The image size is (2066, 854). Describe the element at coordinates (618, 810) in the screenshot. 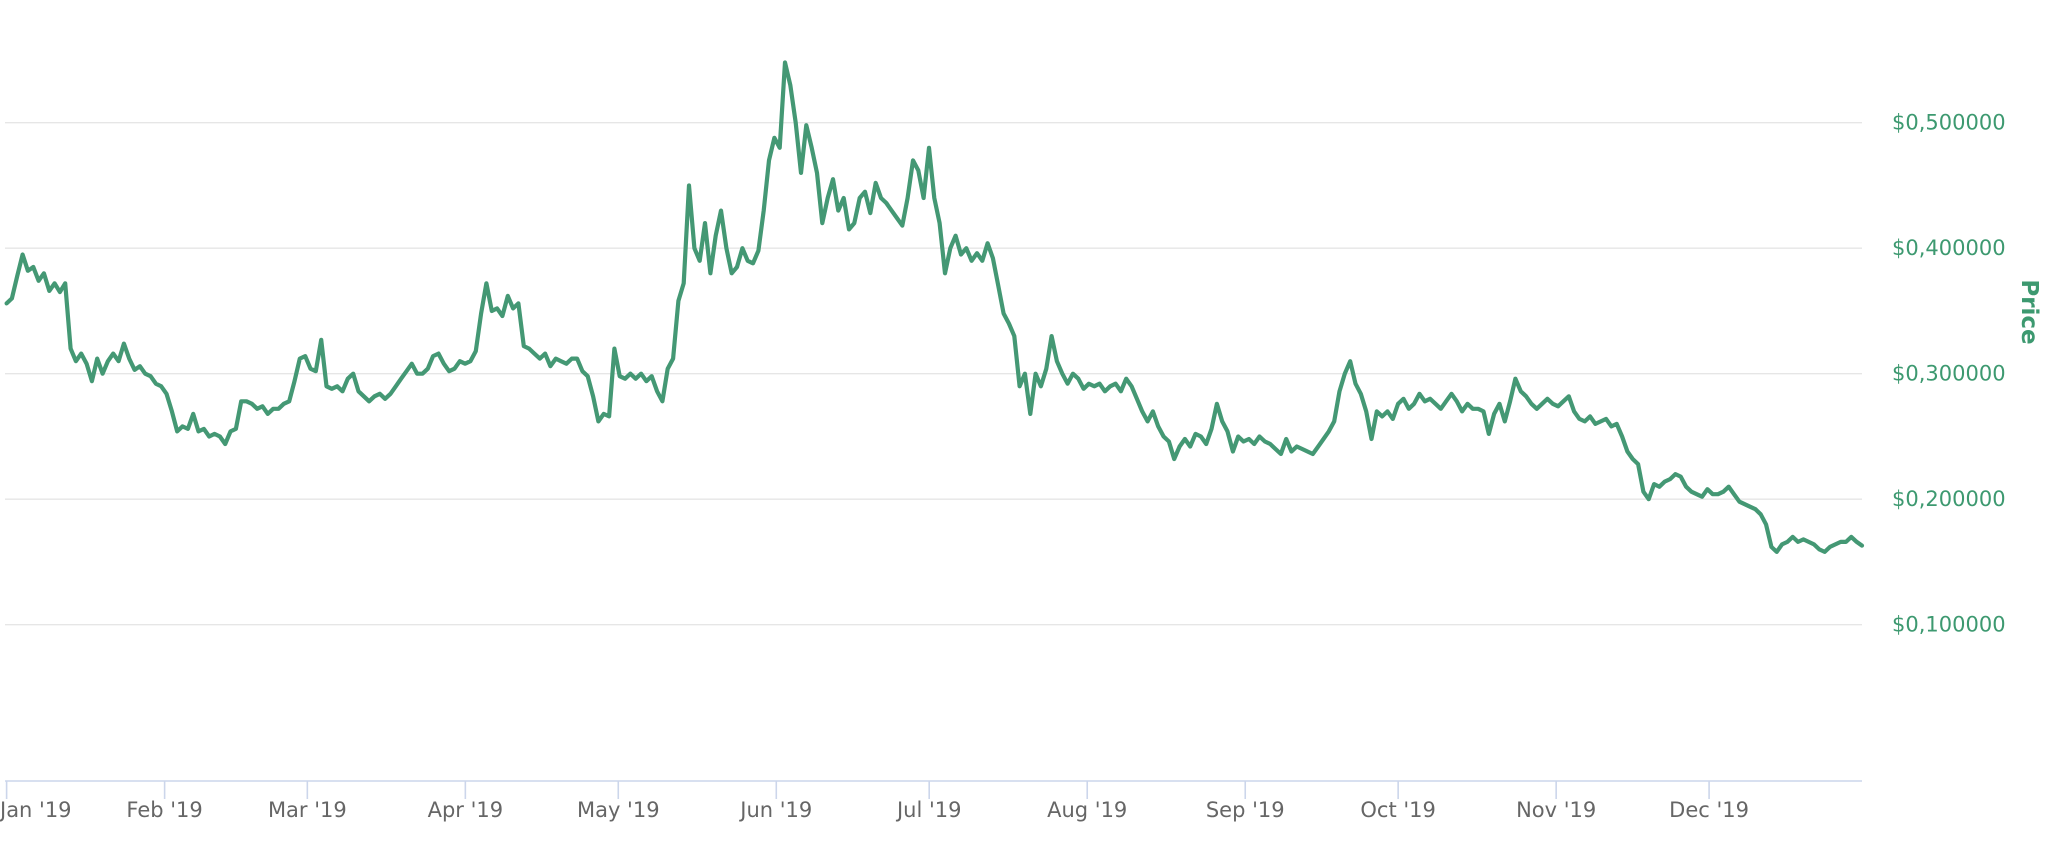

I see `x-tick-label: May '19` at that location.